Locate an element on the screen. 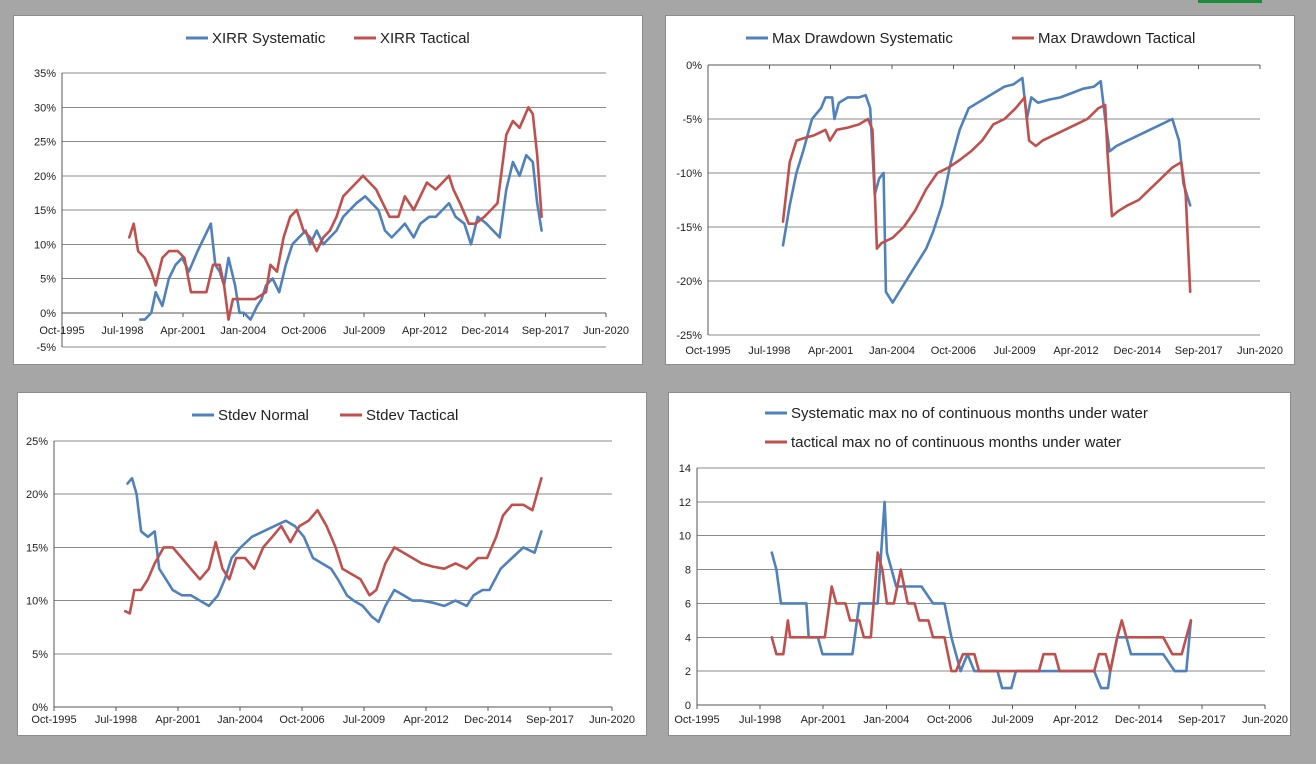 This screenshot has height=764, width=1316. y-tick-label: 10 is located at coordinates (685, 537).